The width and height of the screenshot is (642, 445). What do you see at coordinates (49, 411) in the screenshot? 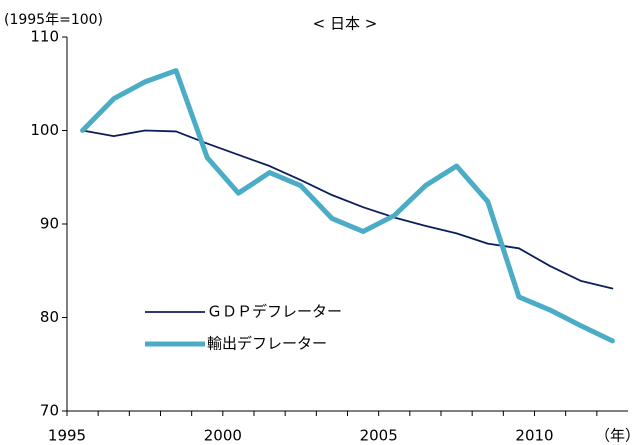
I see `y-tick-label: 70` at bounding box center [49, 411].